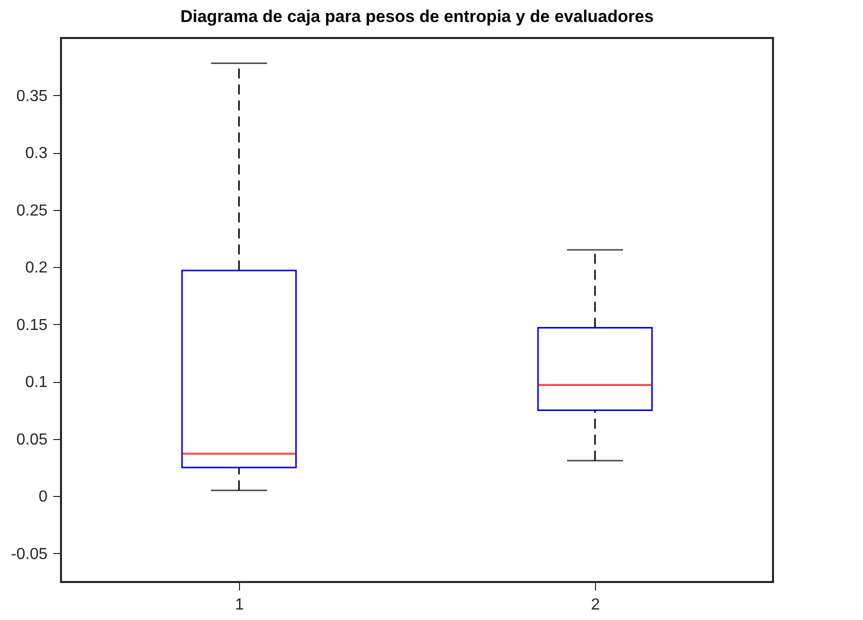 This screenshot has width=863, height=620. What do you see at coordinates (32, 96) in the screenshot?
I see `y-tick-label: 0.35` at bounding box center [32, 96].